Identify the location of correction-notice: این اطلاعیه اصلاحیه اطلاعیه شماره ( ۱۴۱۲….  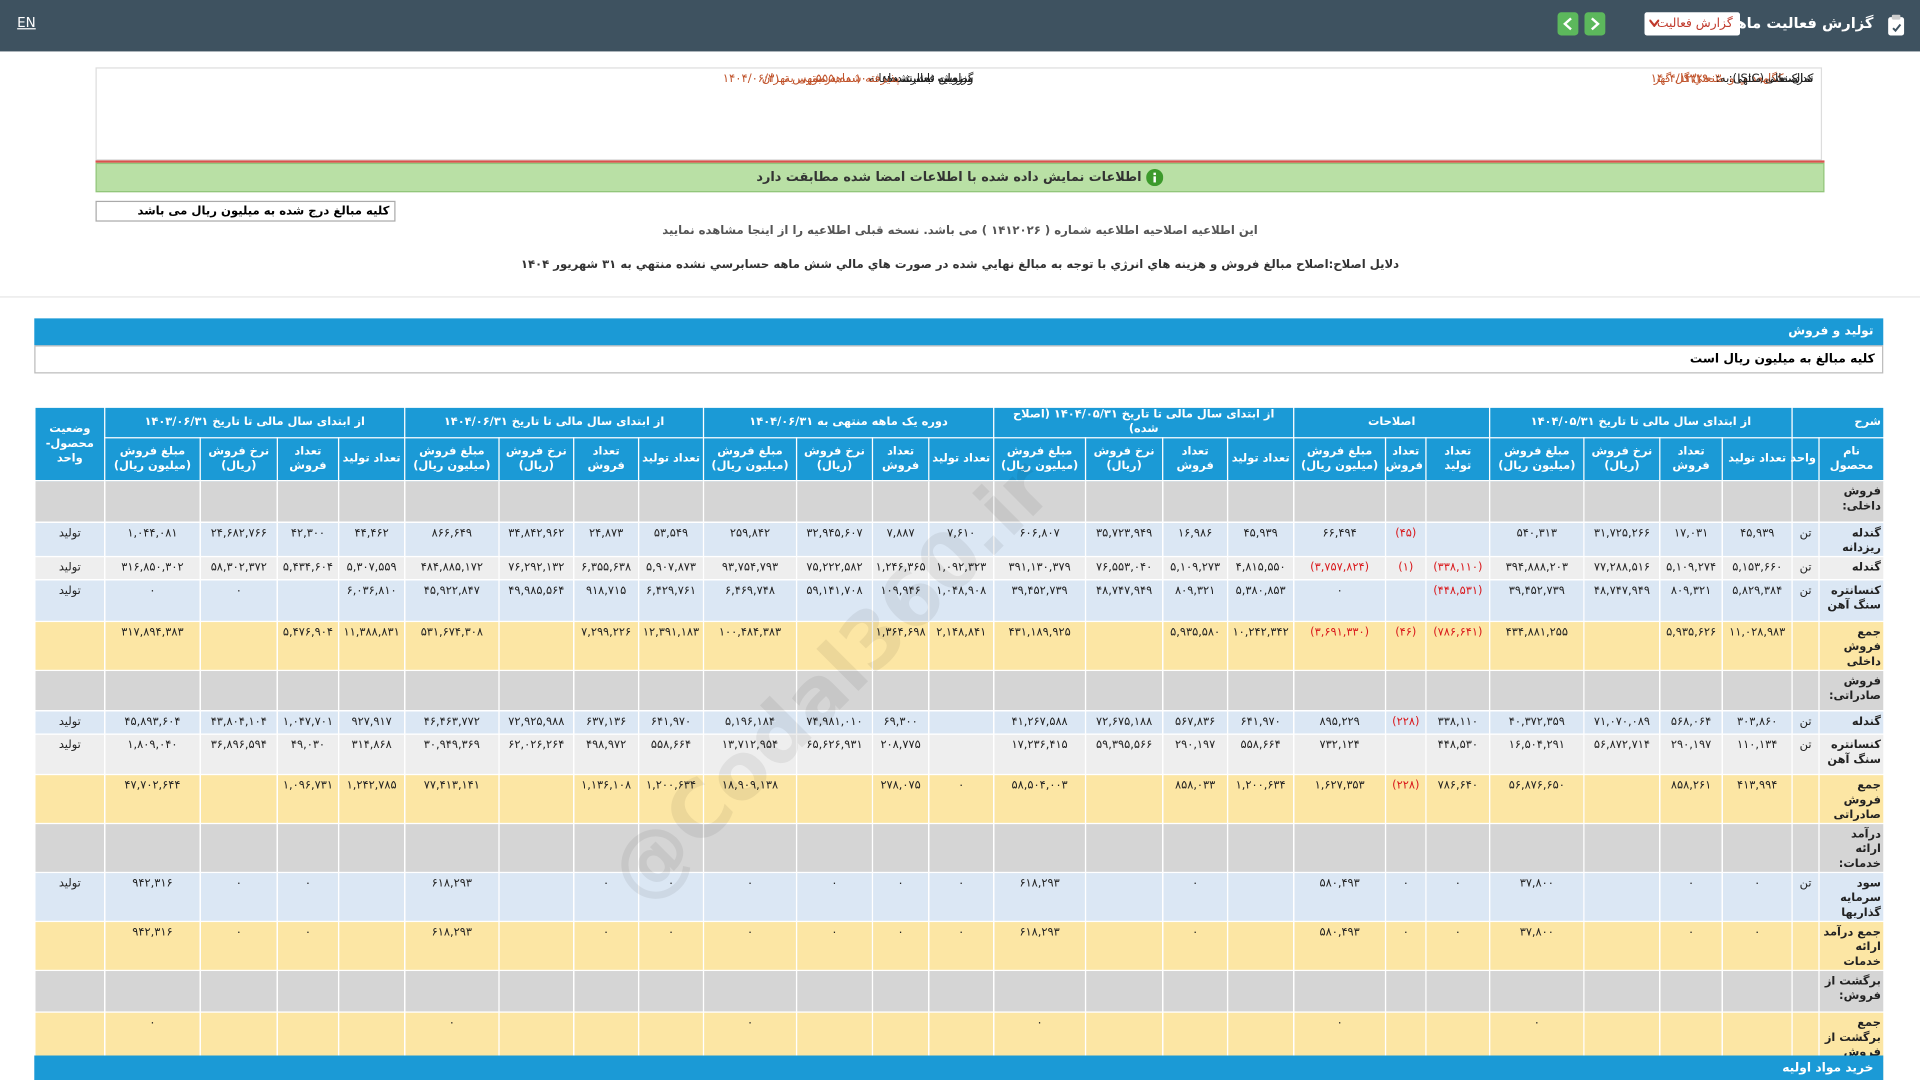
(960, 230).